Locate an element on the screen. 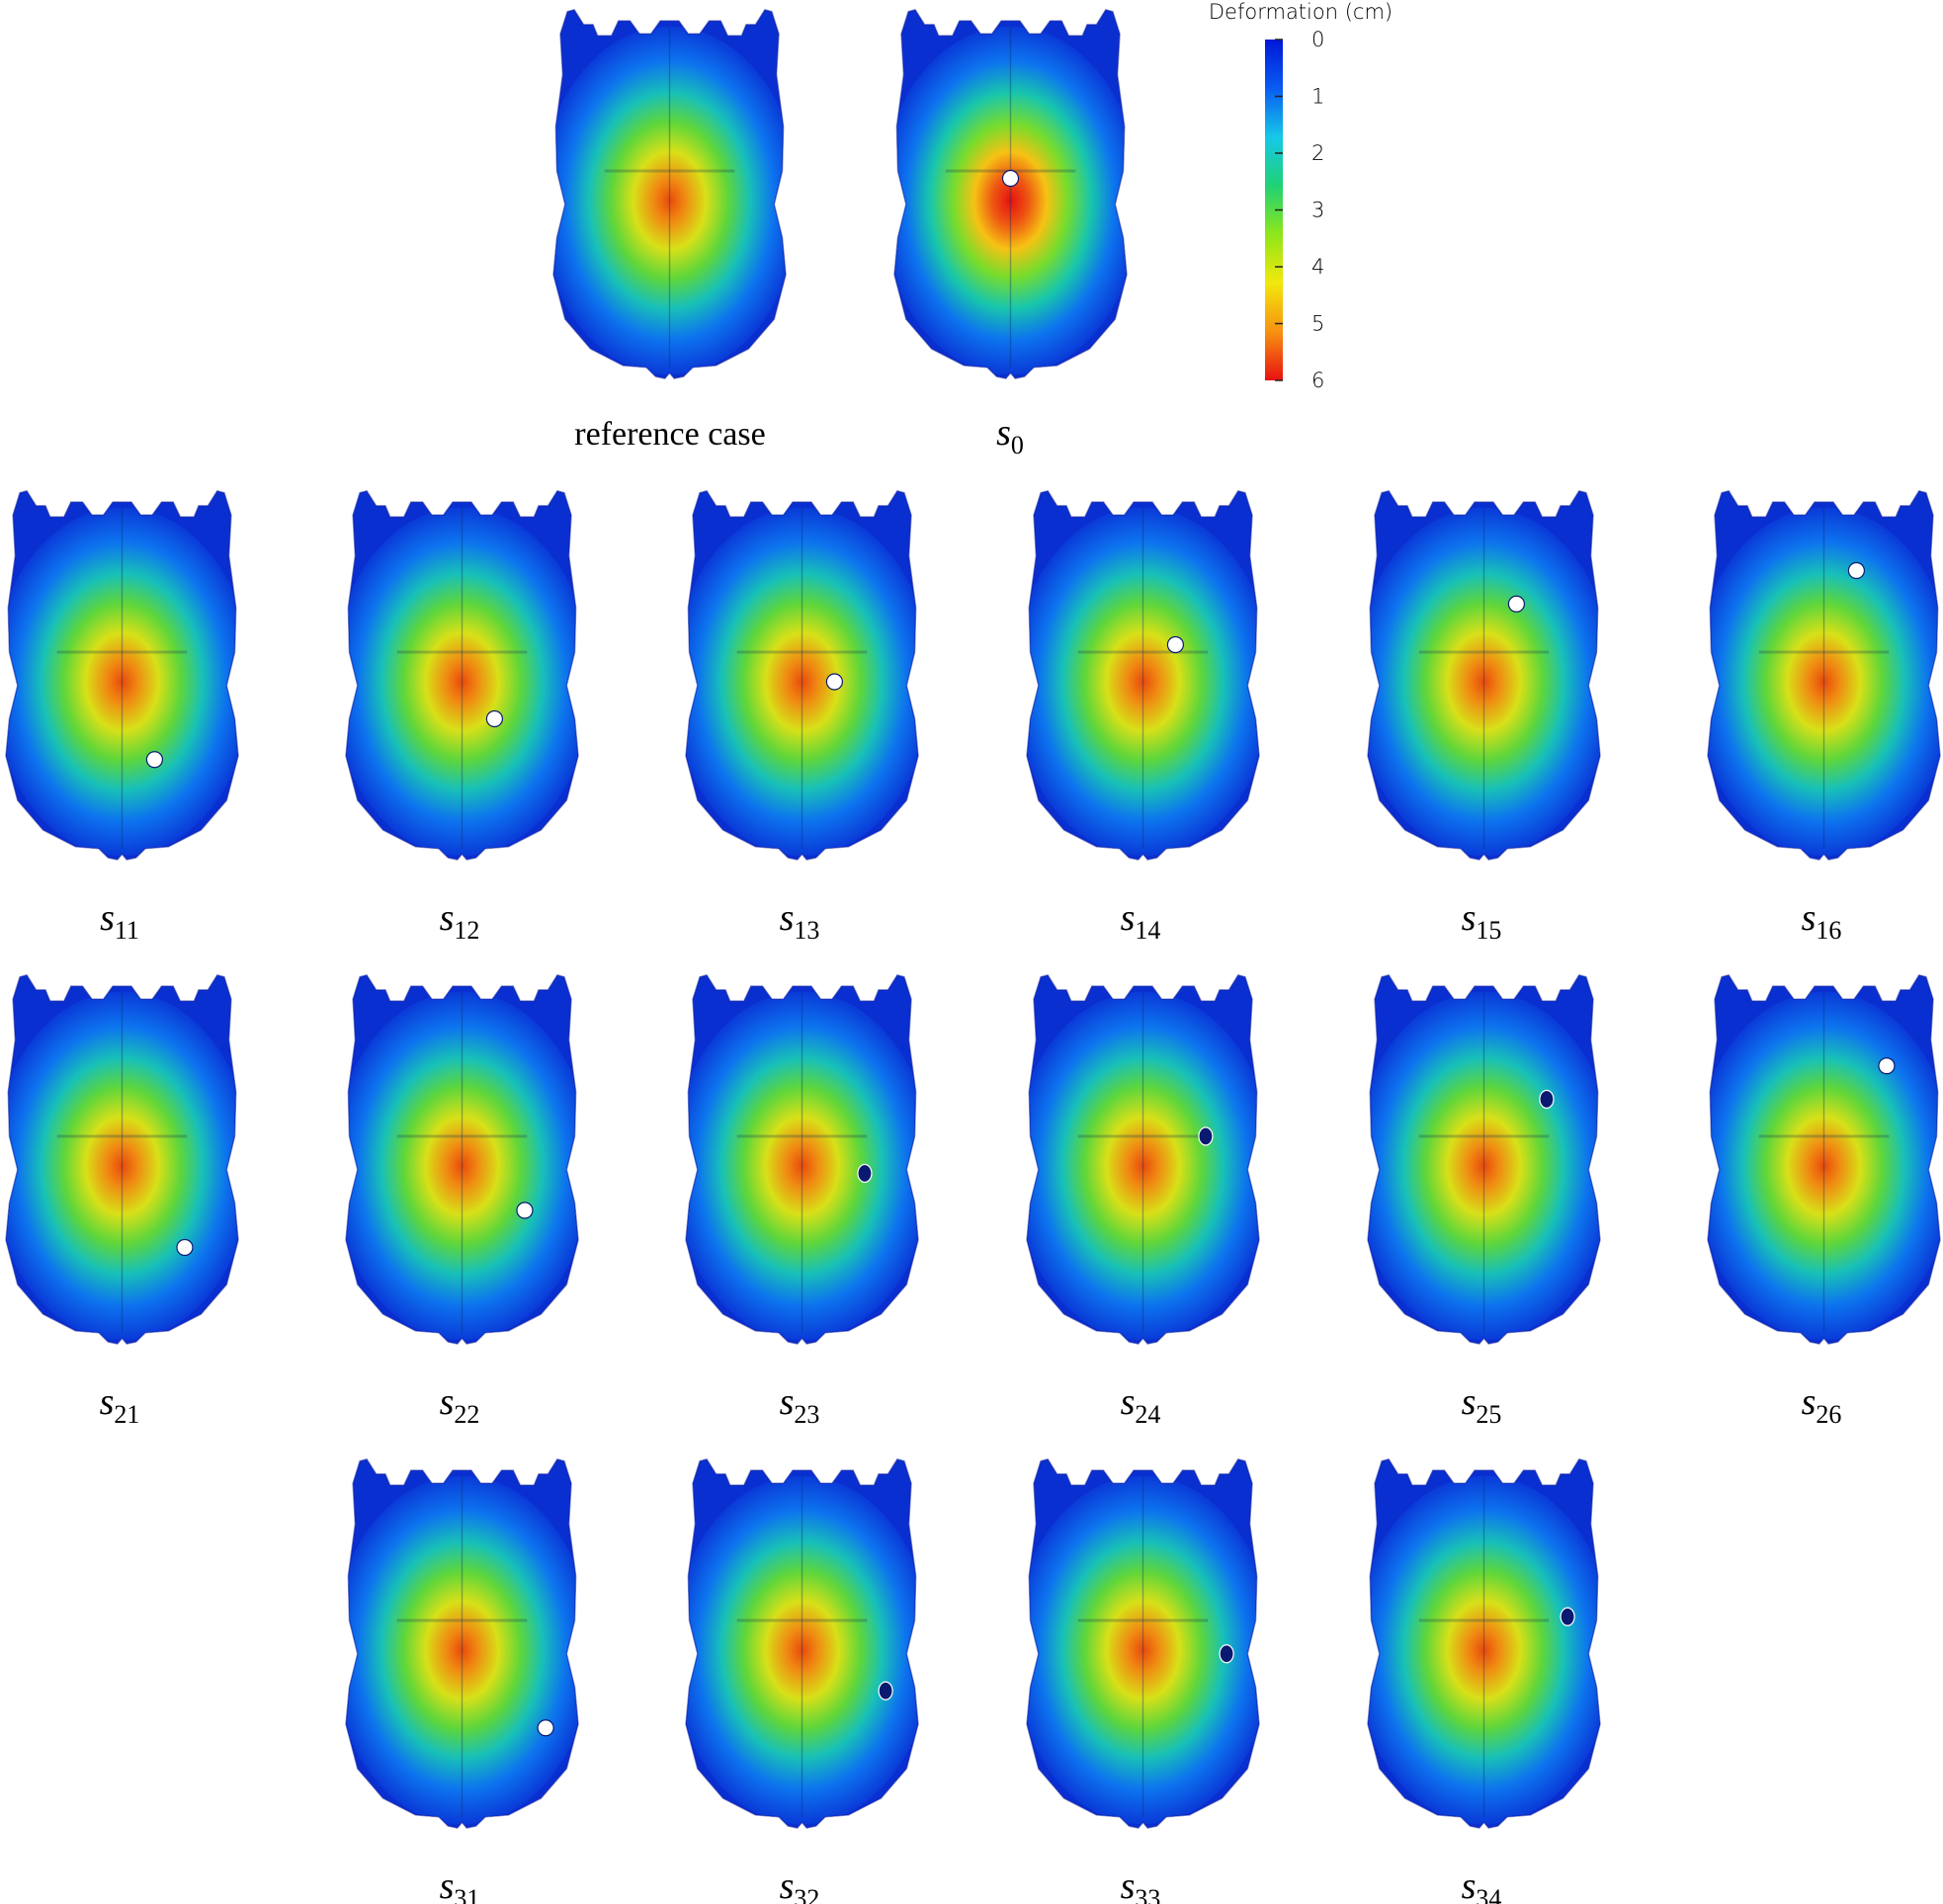  panel-s22: s22 is located at coordinates (462, 1201).